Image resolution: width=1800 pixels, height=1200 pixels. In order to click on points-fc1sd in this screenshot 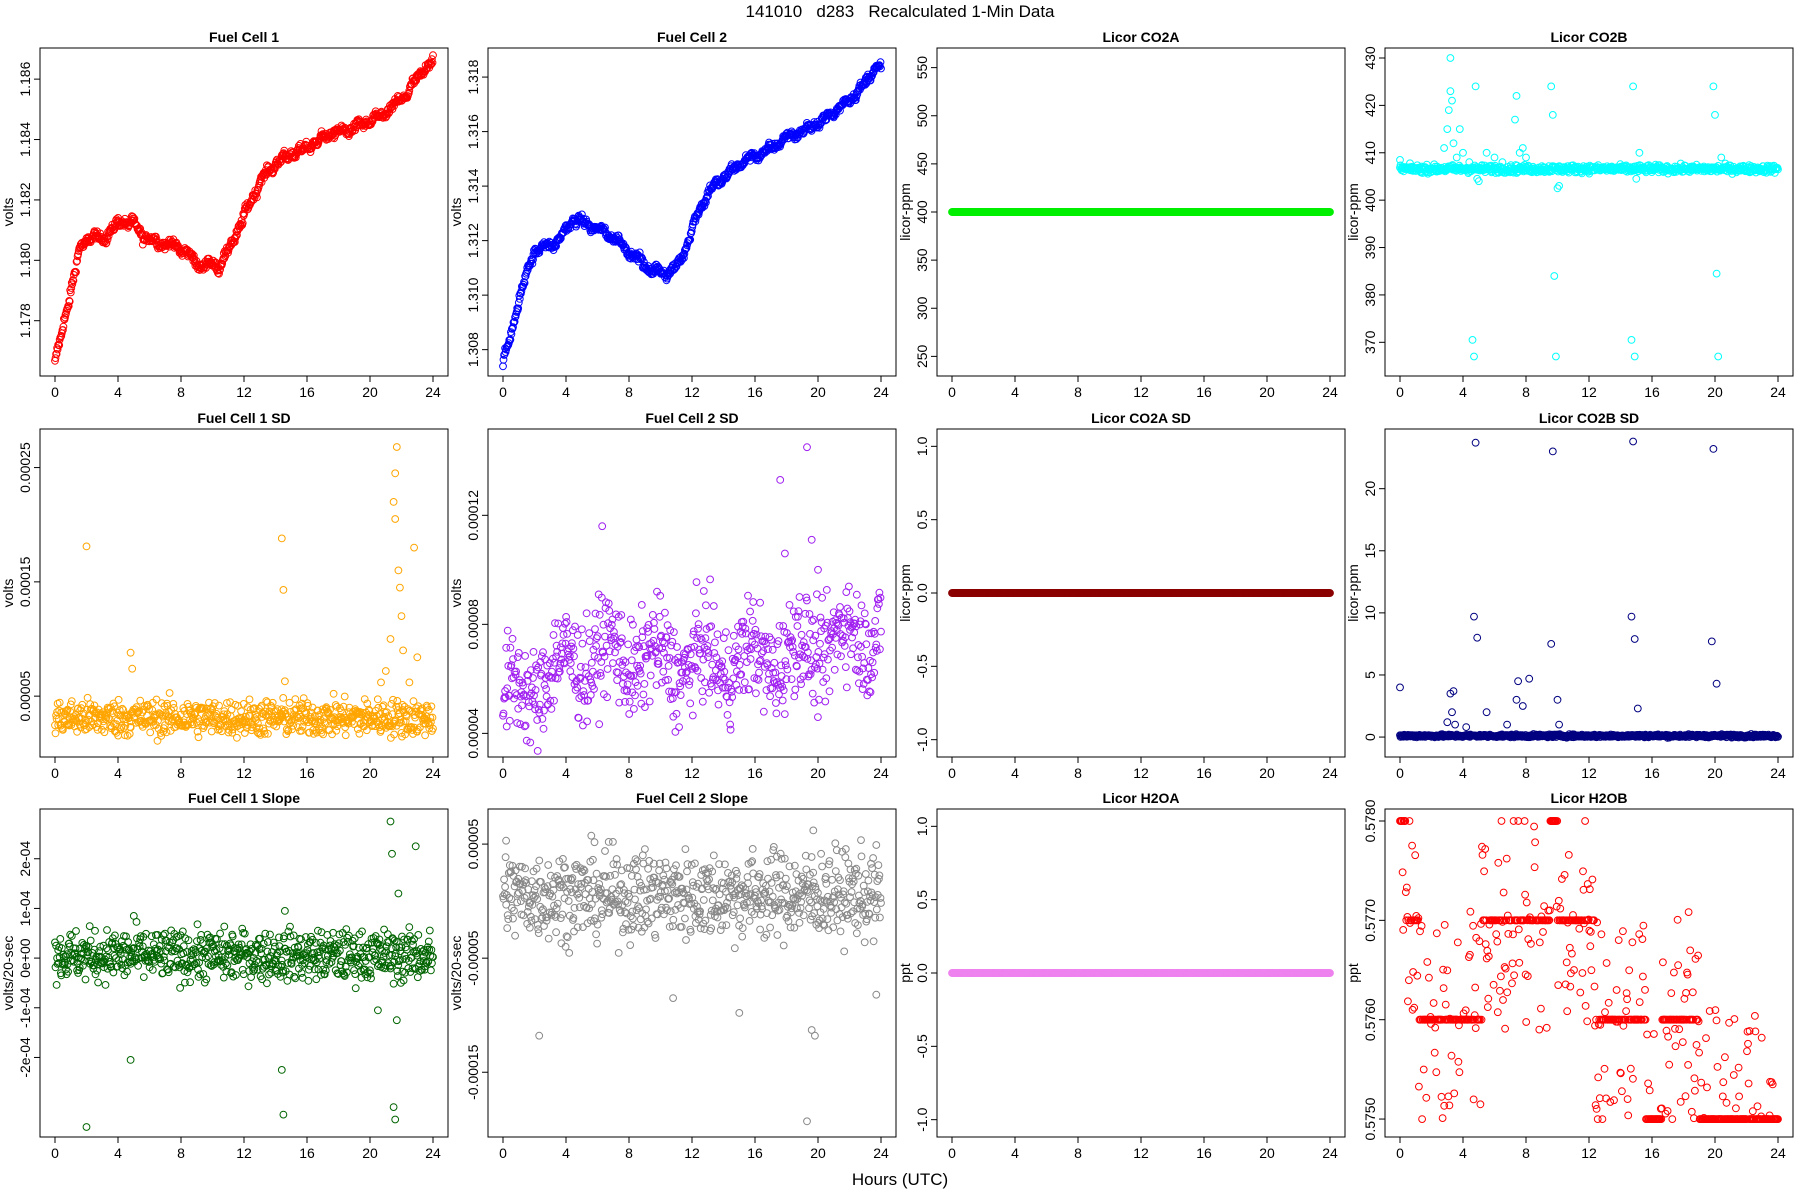, I will do `click(244, 594)`.